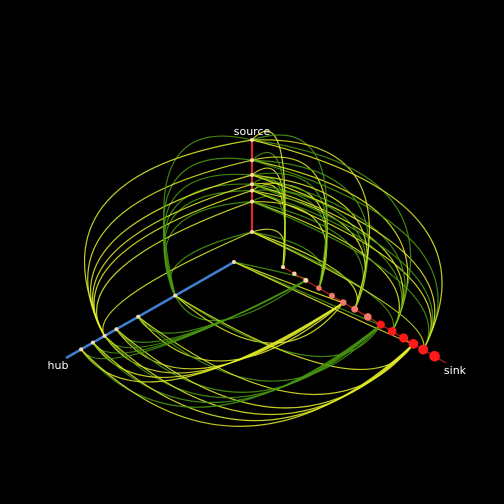  Describe the element at coordinates (58, 365) in the screenshot. I see `hub-axis-label: hub` at that location.